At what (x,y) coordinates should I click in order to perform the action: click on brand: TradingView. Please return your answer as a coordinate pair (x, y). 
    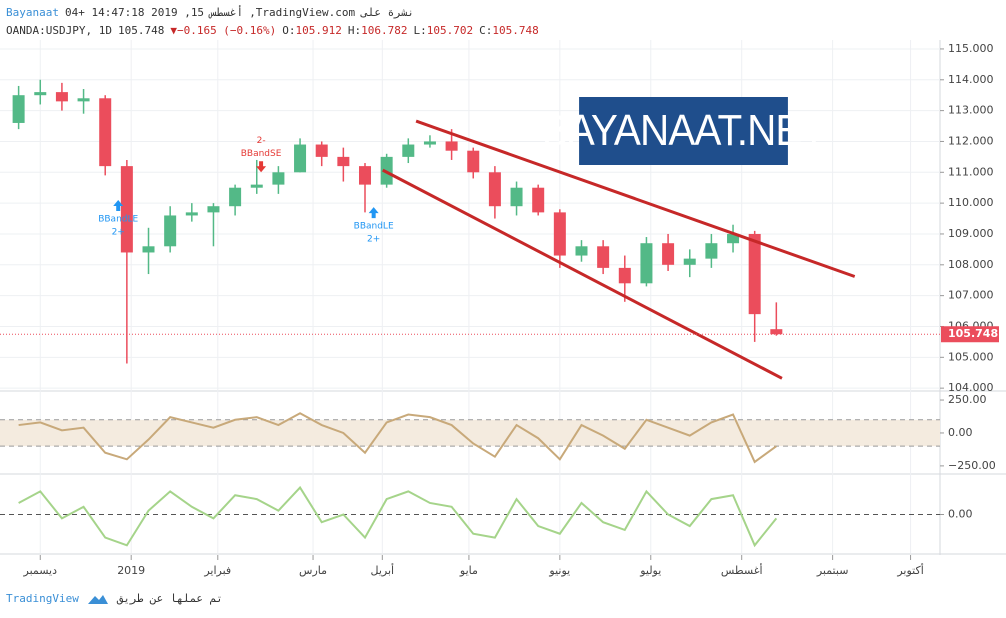
    Looking at the image, I should click on (42, 598).